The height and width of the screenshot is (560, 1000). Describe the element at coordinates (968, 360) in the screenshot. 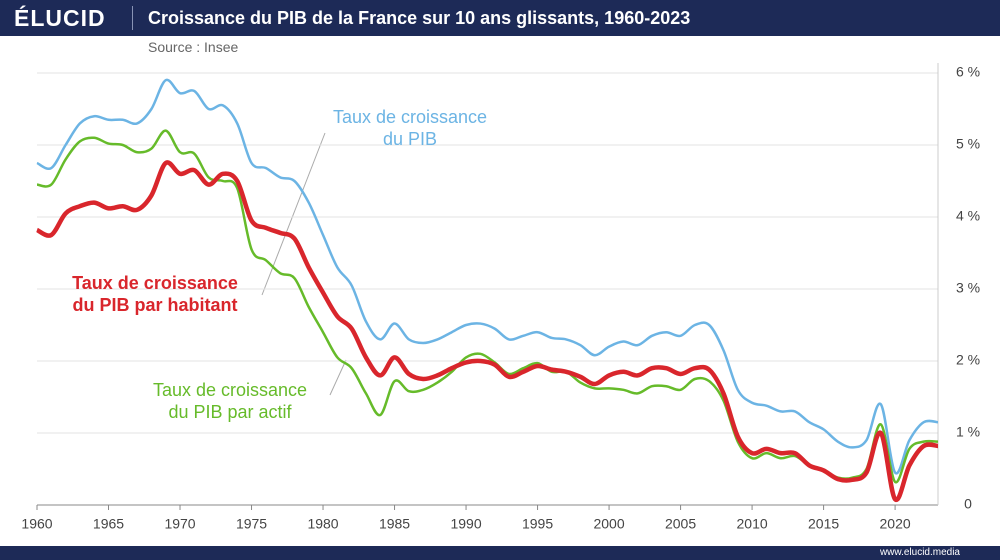

I see `y-tick-label: 2 %` at that location.